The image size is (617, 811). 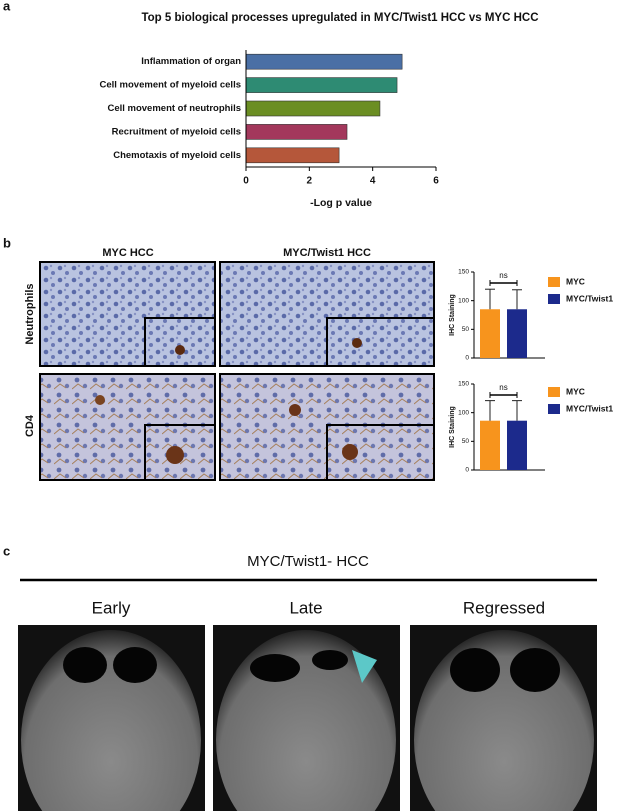 I want to click on row-label: CD4, so click(x=30, y=425).